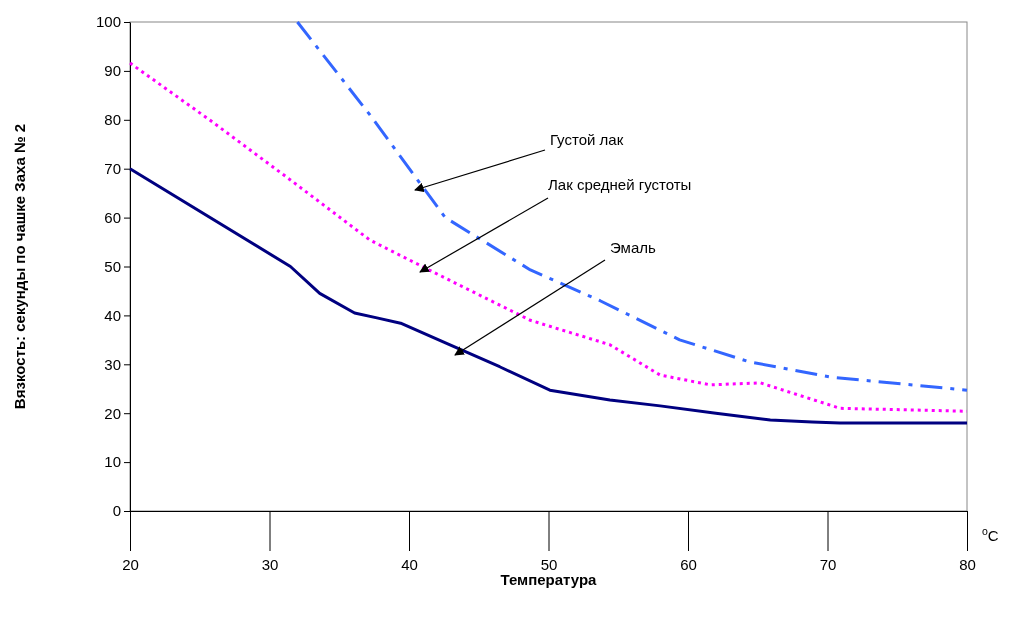 The width and height of the screenshot is (1034, 641). What do you see at coordinates (112, 217) in the screenshot?
I see `y-tick-label: 60` at bounding box center [112, 217].